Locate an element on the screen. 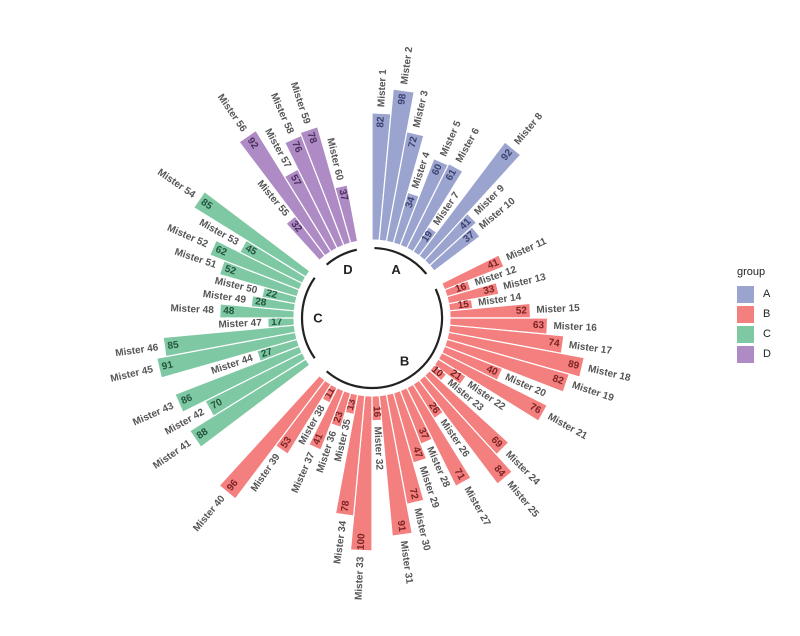 This screenshot has height=636, width=800. bar-value-label: 15 is located at coordinates (463, 305).